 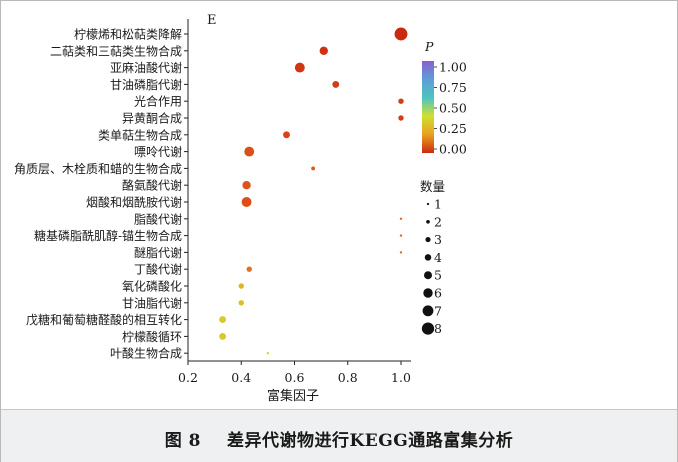 I want to click on y-tick-label: 甘油脂代谢, so click(x=152, y=302).